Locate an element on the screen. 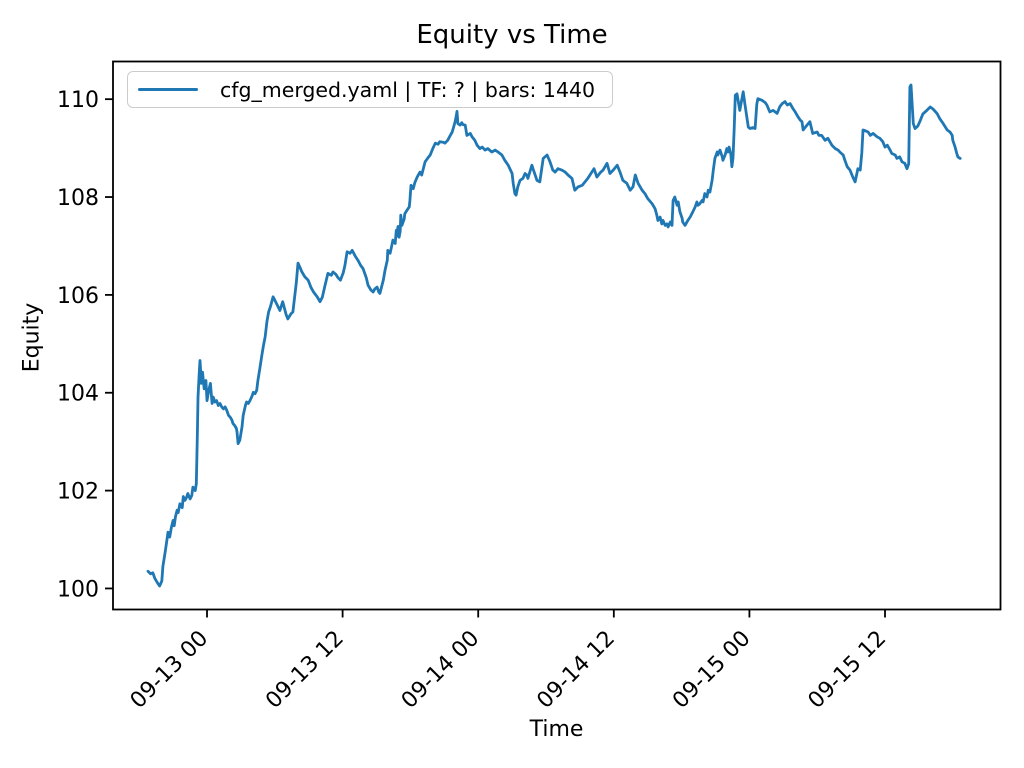 The height and width of the screenshot is (768, 1024). chart-title: Equity vs Time is located at coordinates (512, 35).